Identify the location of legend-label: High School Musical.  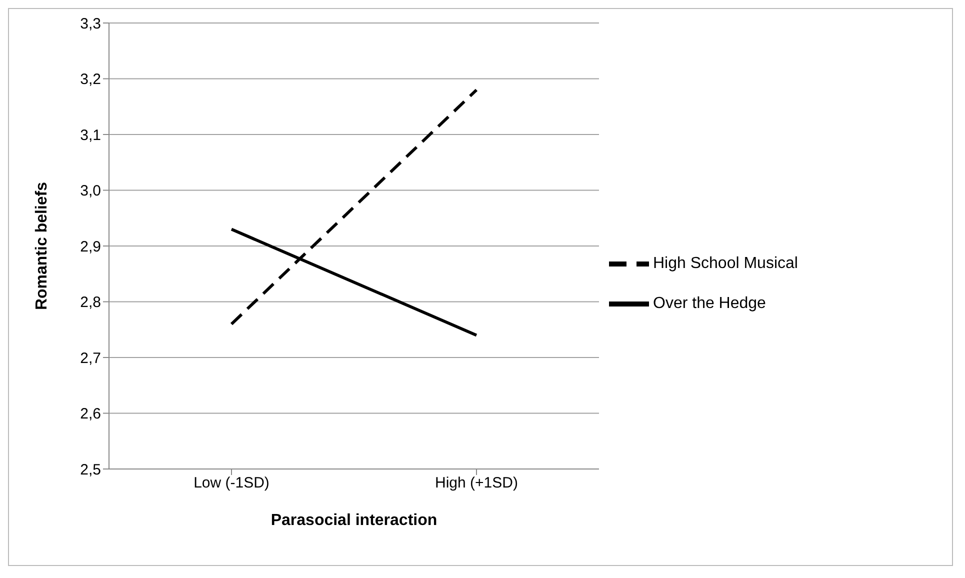
(725, 263).